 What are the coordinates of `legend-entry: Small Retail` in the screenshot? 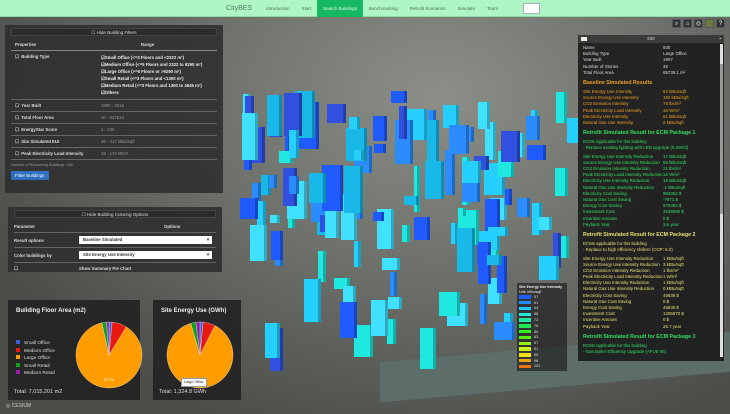 It's located at (35, 366).